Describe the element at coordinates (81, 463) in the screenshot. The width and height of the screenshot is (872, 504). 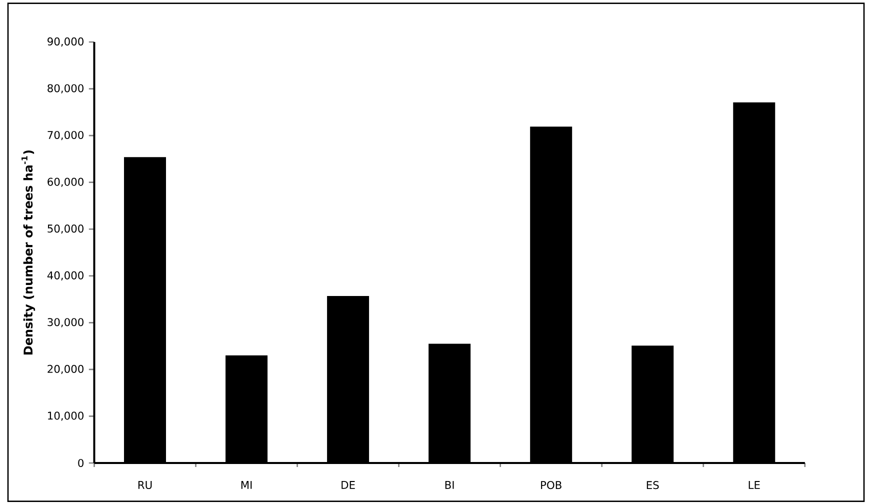
I see `y-tick-label: 0` at that location.